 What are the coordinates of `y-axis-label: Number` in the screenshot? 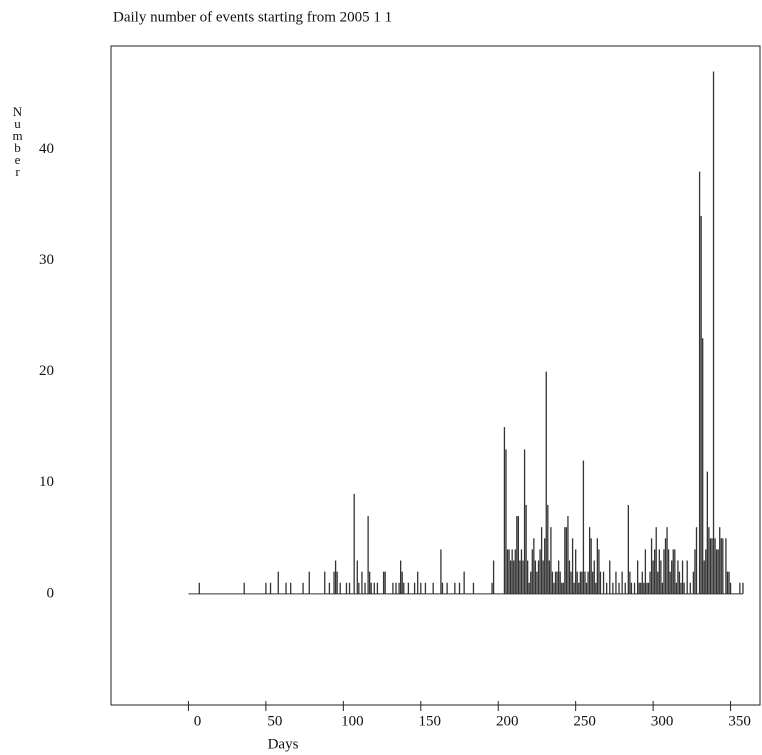 It's located at (17, 140).